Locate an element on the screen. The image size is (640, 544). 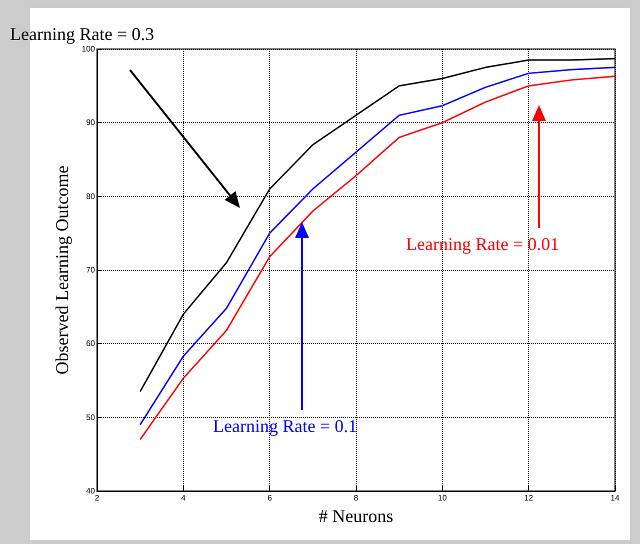
annotation: Learning Rate = 0.1 is located at coordinates (285, 426).